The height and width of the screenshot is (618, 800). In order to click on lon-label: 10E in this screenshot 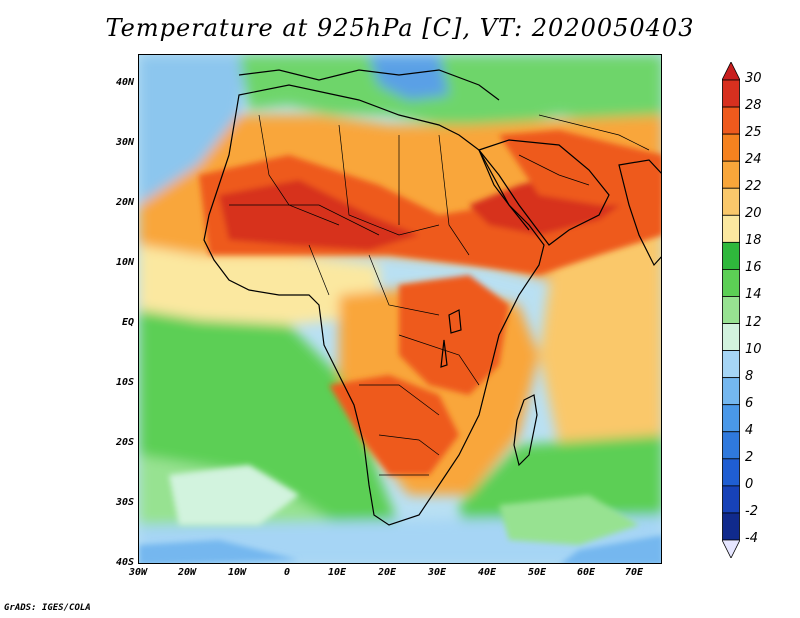, I will do `click(337, 572)`.